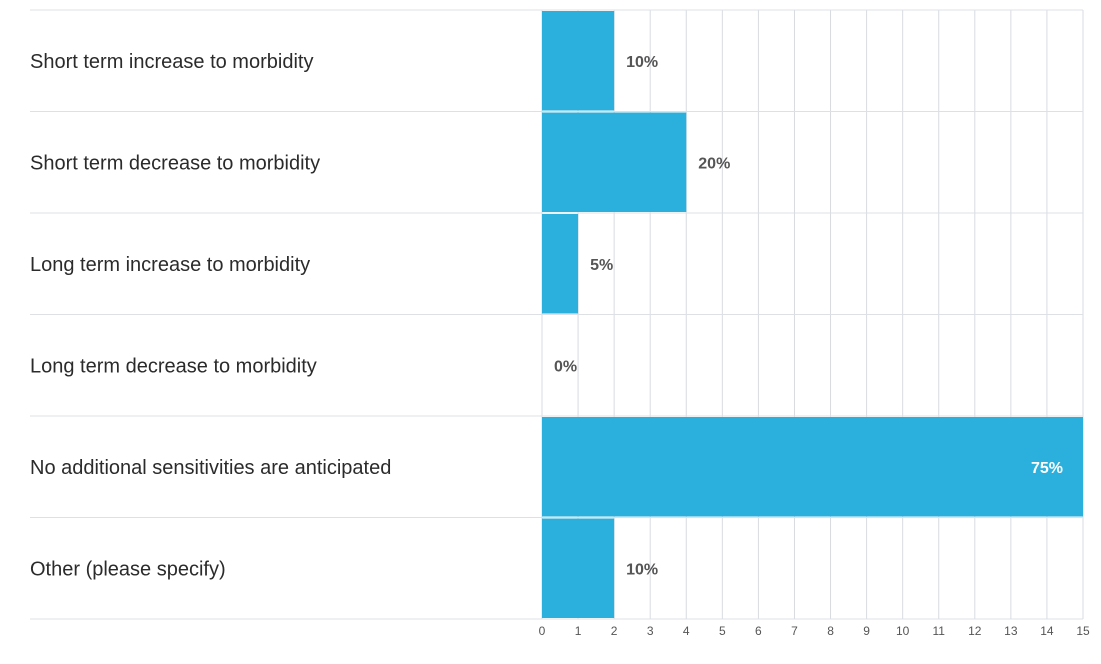  What do you see at coordinates (565, 366) in the screenshot?
I see `value-label: 0%` at bounding box center [565, 366].